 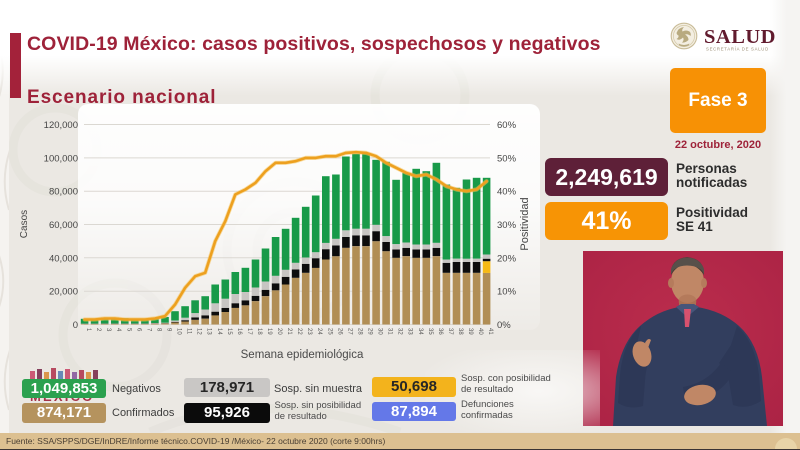 What do you see at coordinates (329, 331) in the screenshot?
I see `svg-text: 25` at bounding box center [329, 331].